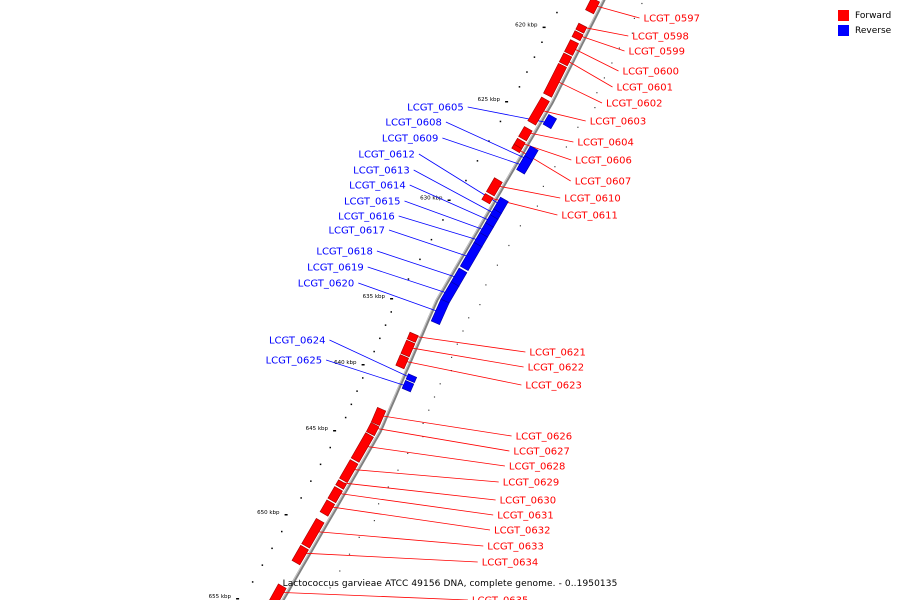 This screenshot has height=600, width=900. I want to click on gene-label-lcgt_0616: LCGT_0616, so click(366, 217).